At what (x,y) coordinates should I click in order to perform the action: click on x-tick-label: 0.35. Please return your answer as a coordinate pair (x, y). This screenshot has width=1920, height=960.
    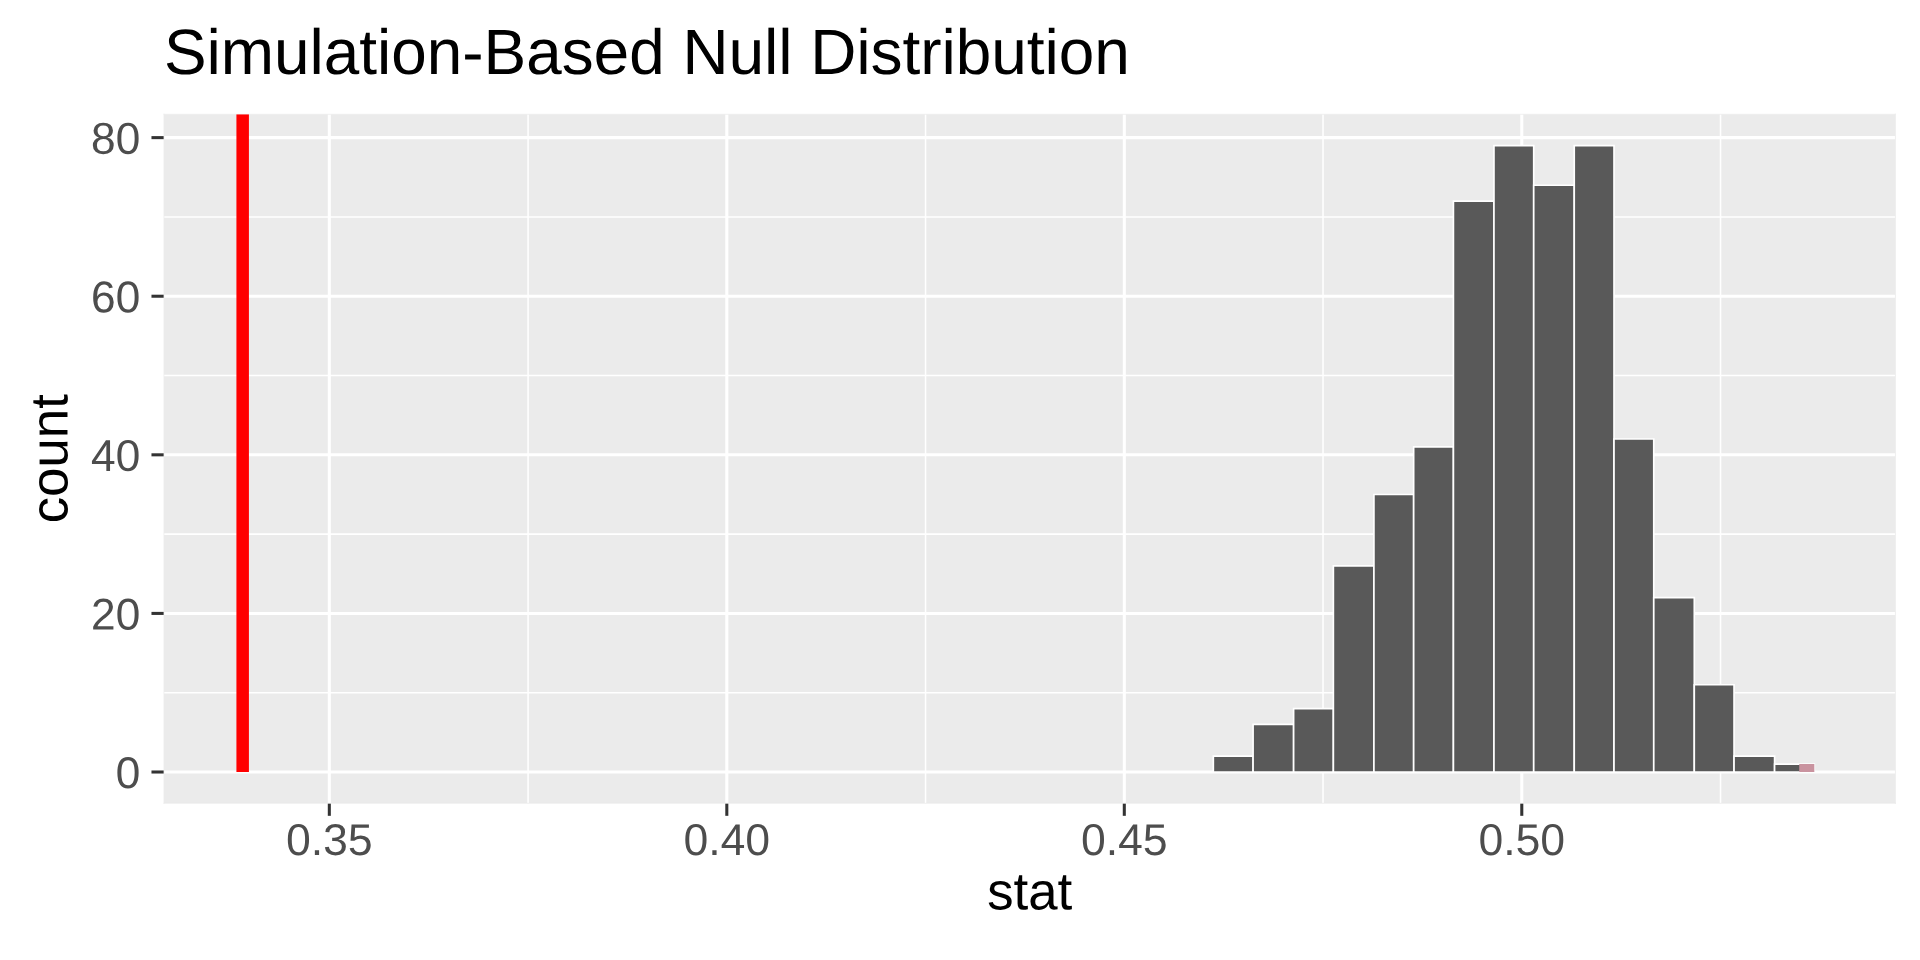
    Looking at the image, I should click on (329, 839).